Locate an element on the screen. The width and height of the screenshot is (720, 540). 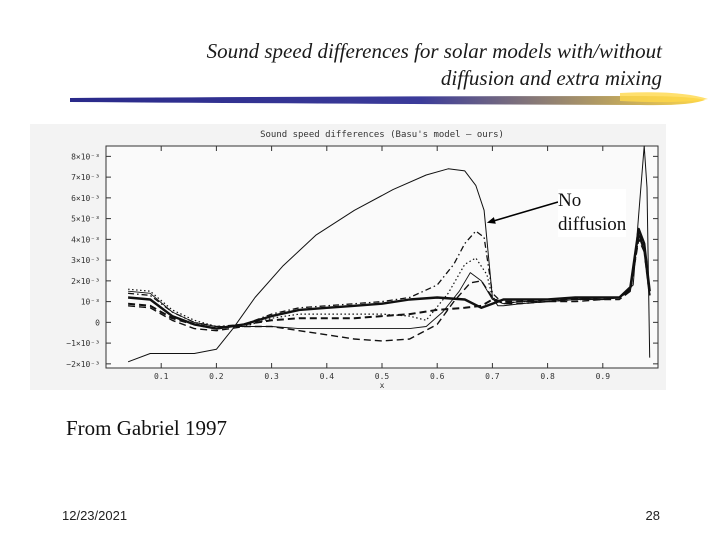
x-tick-label: 0.9 is located at coordinates (603, 376).